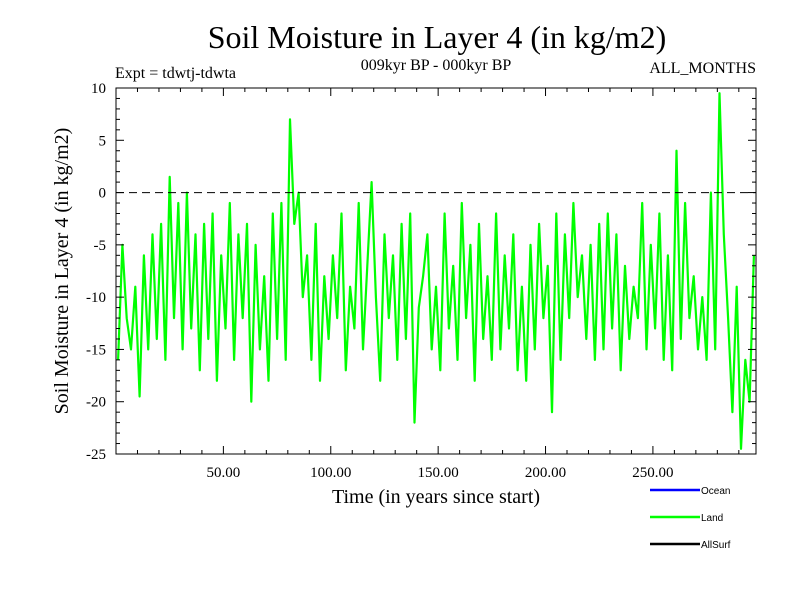 The height and width of the screenshot is (600, 800). Describe the element at coordinates (96, 455) in the screenshot. I see `y-tick-label: -25` at that location.